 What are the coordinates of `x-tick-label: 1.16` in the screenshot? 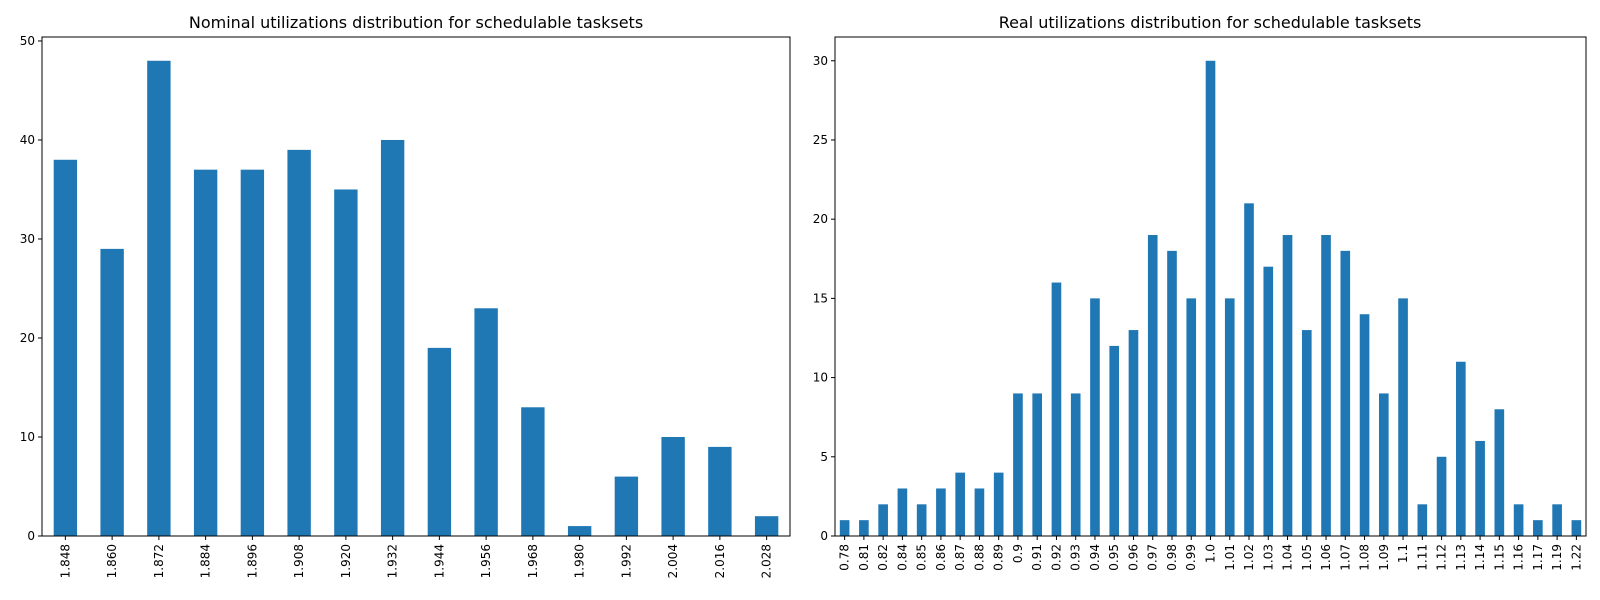 It's located at (1519, 557).